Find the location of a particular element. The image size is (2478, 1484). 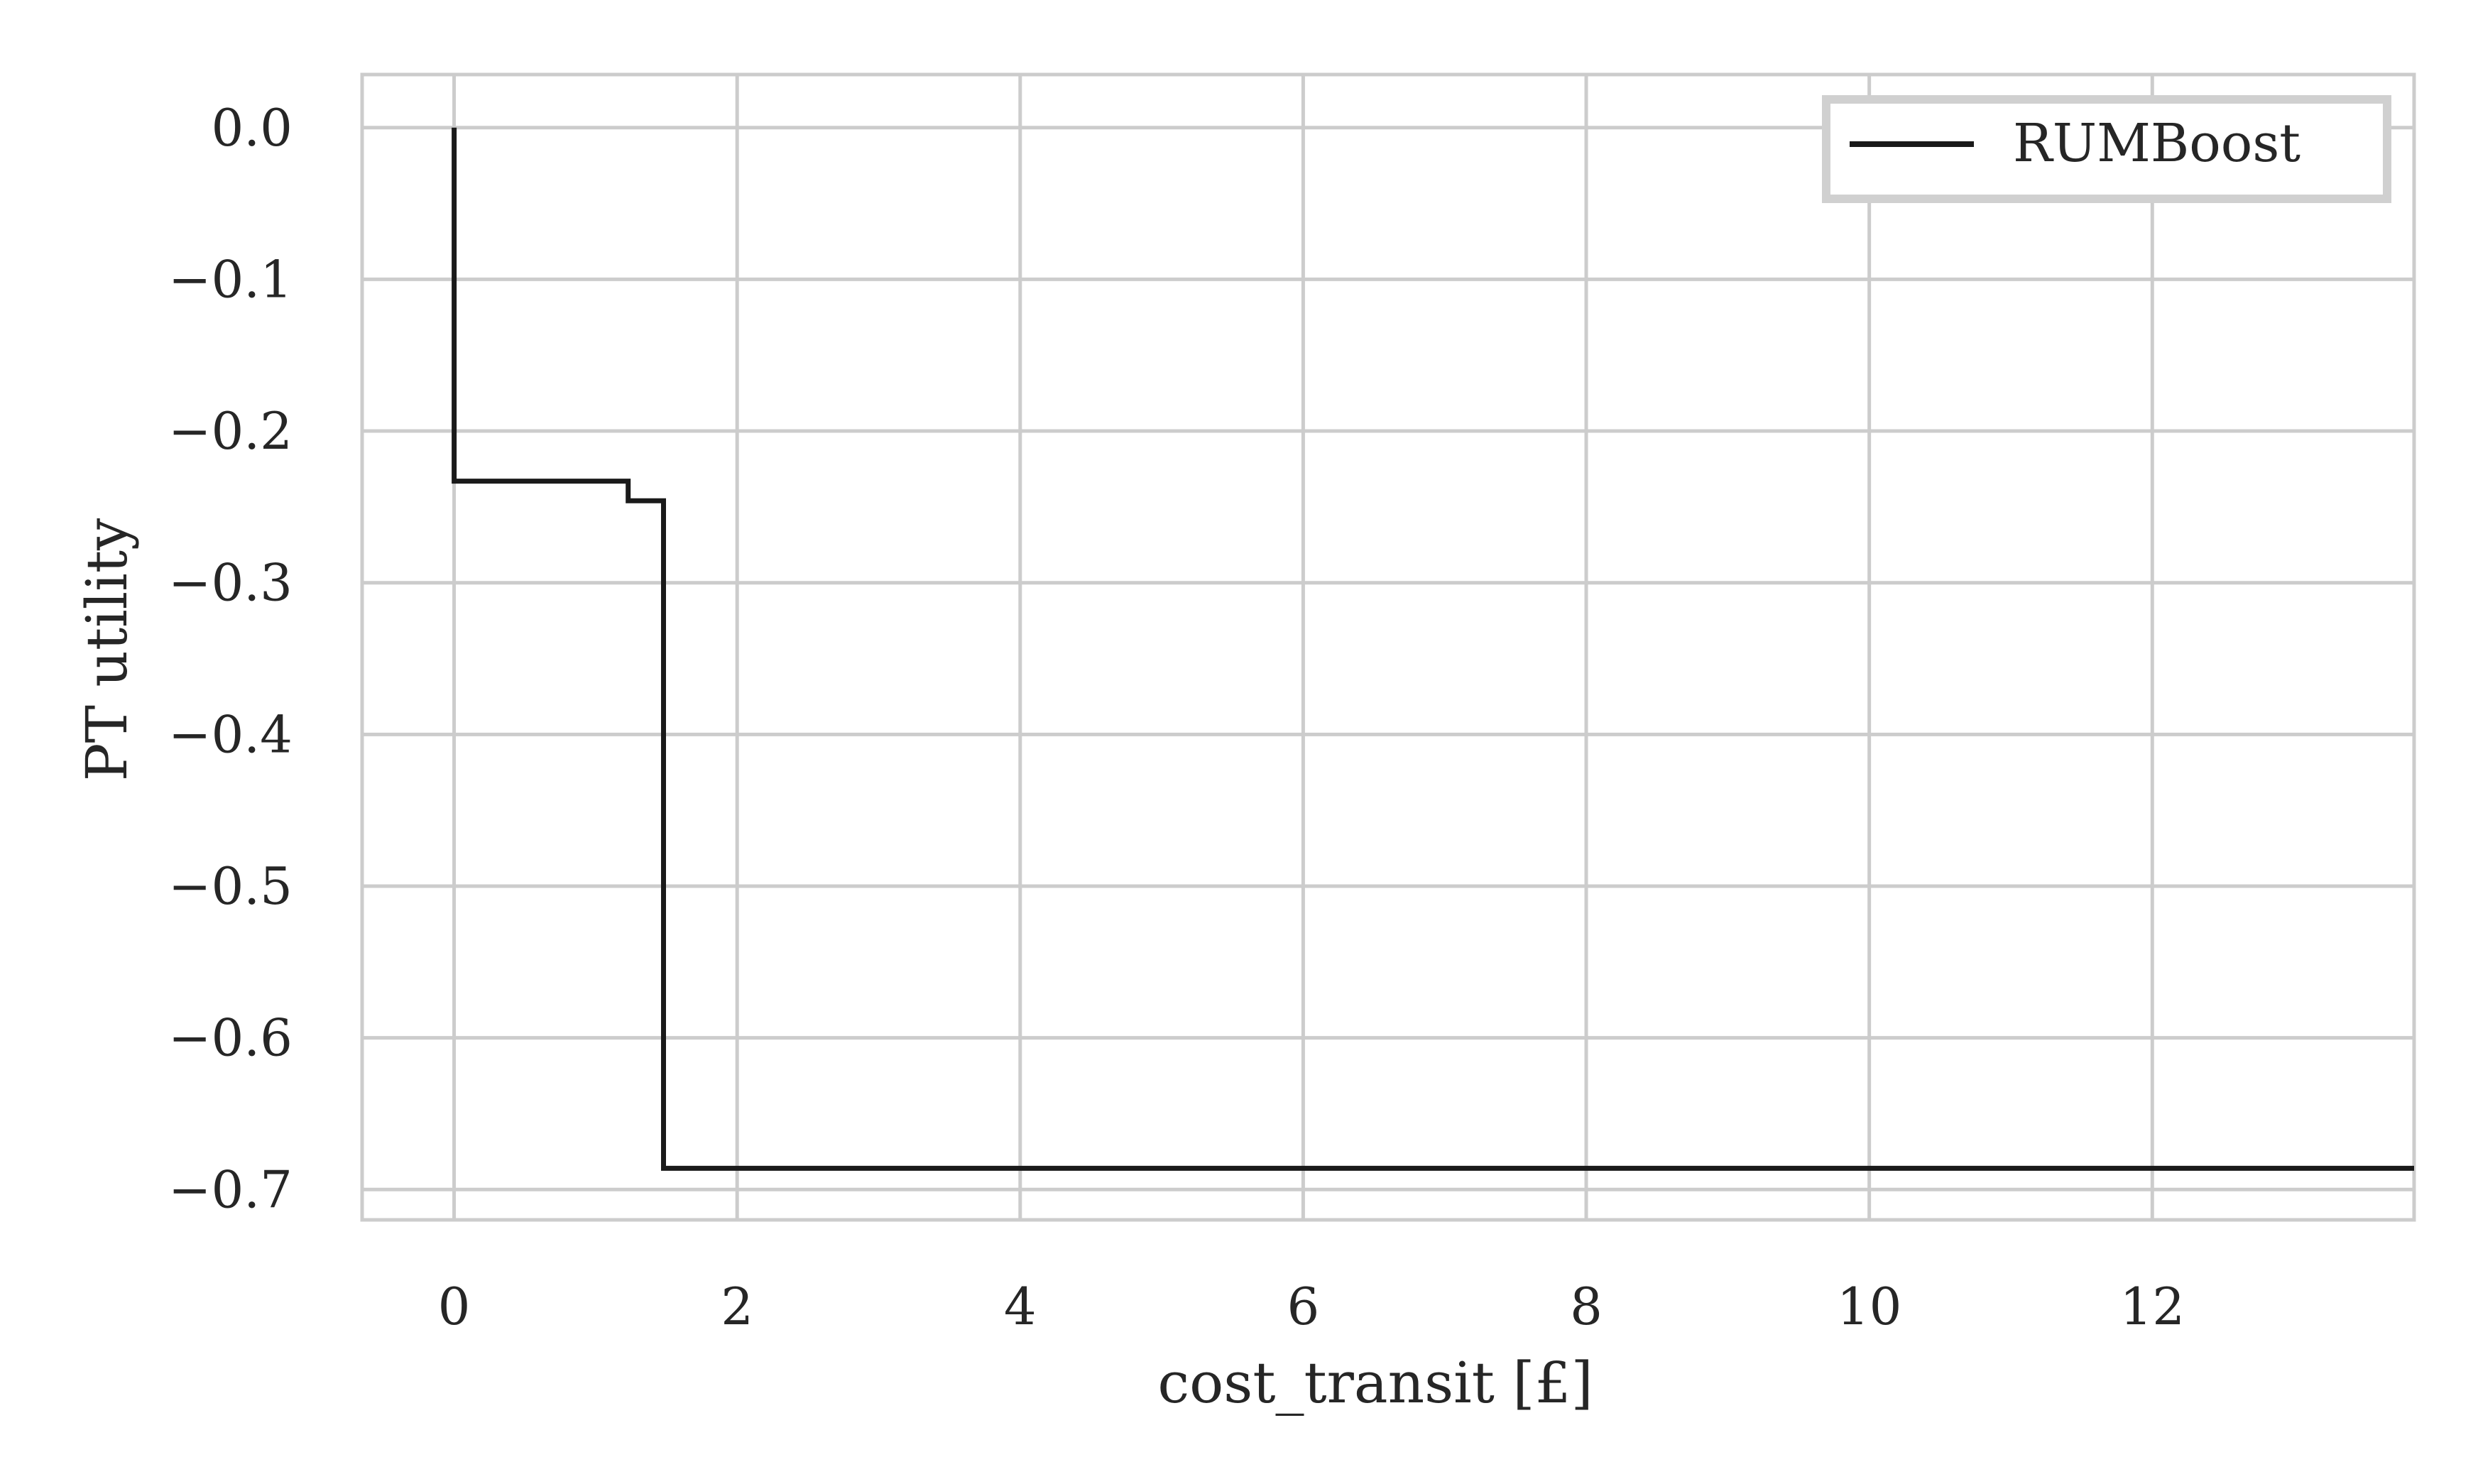

y-tick-label: 0.0 is located at coordinates (252, 128).